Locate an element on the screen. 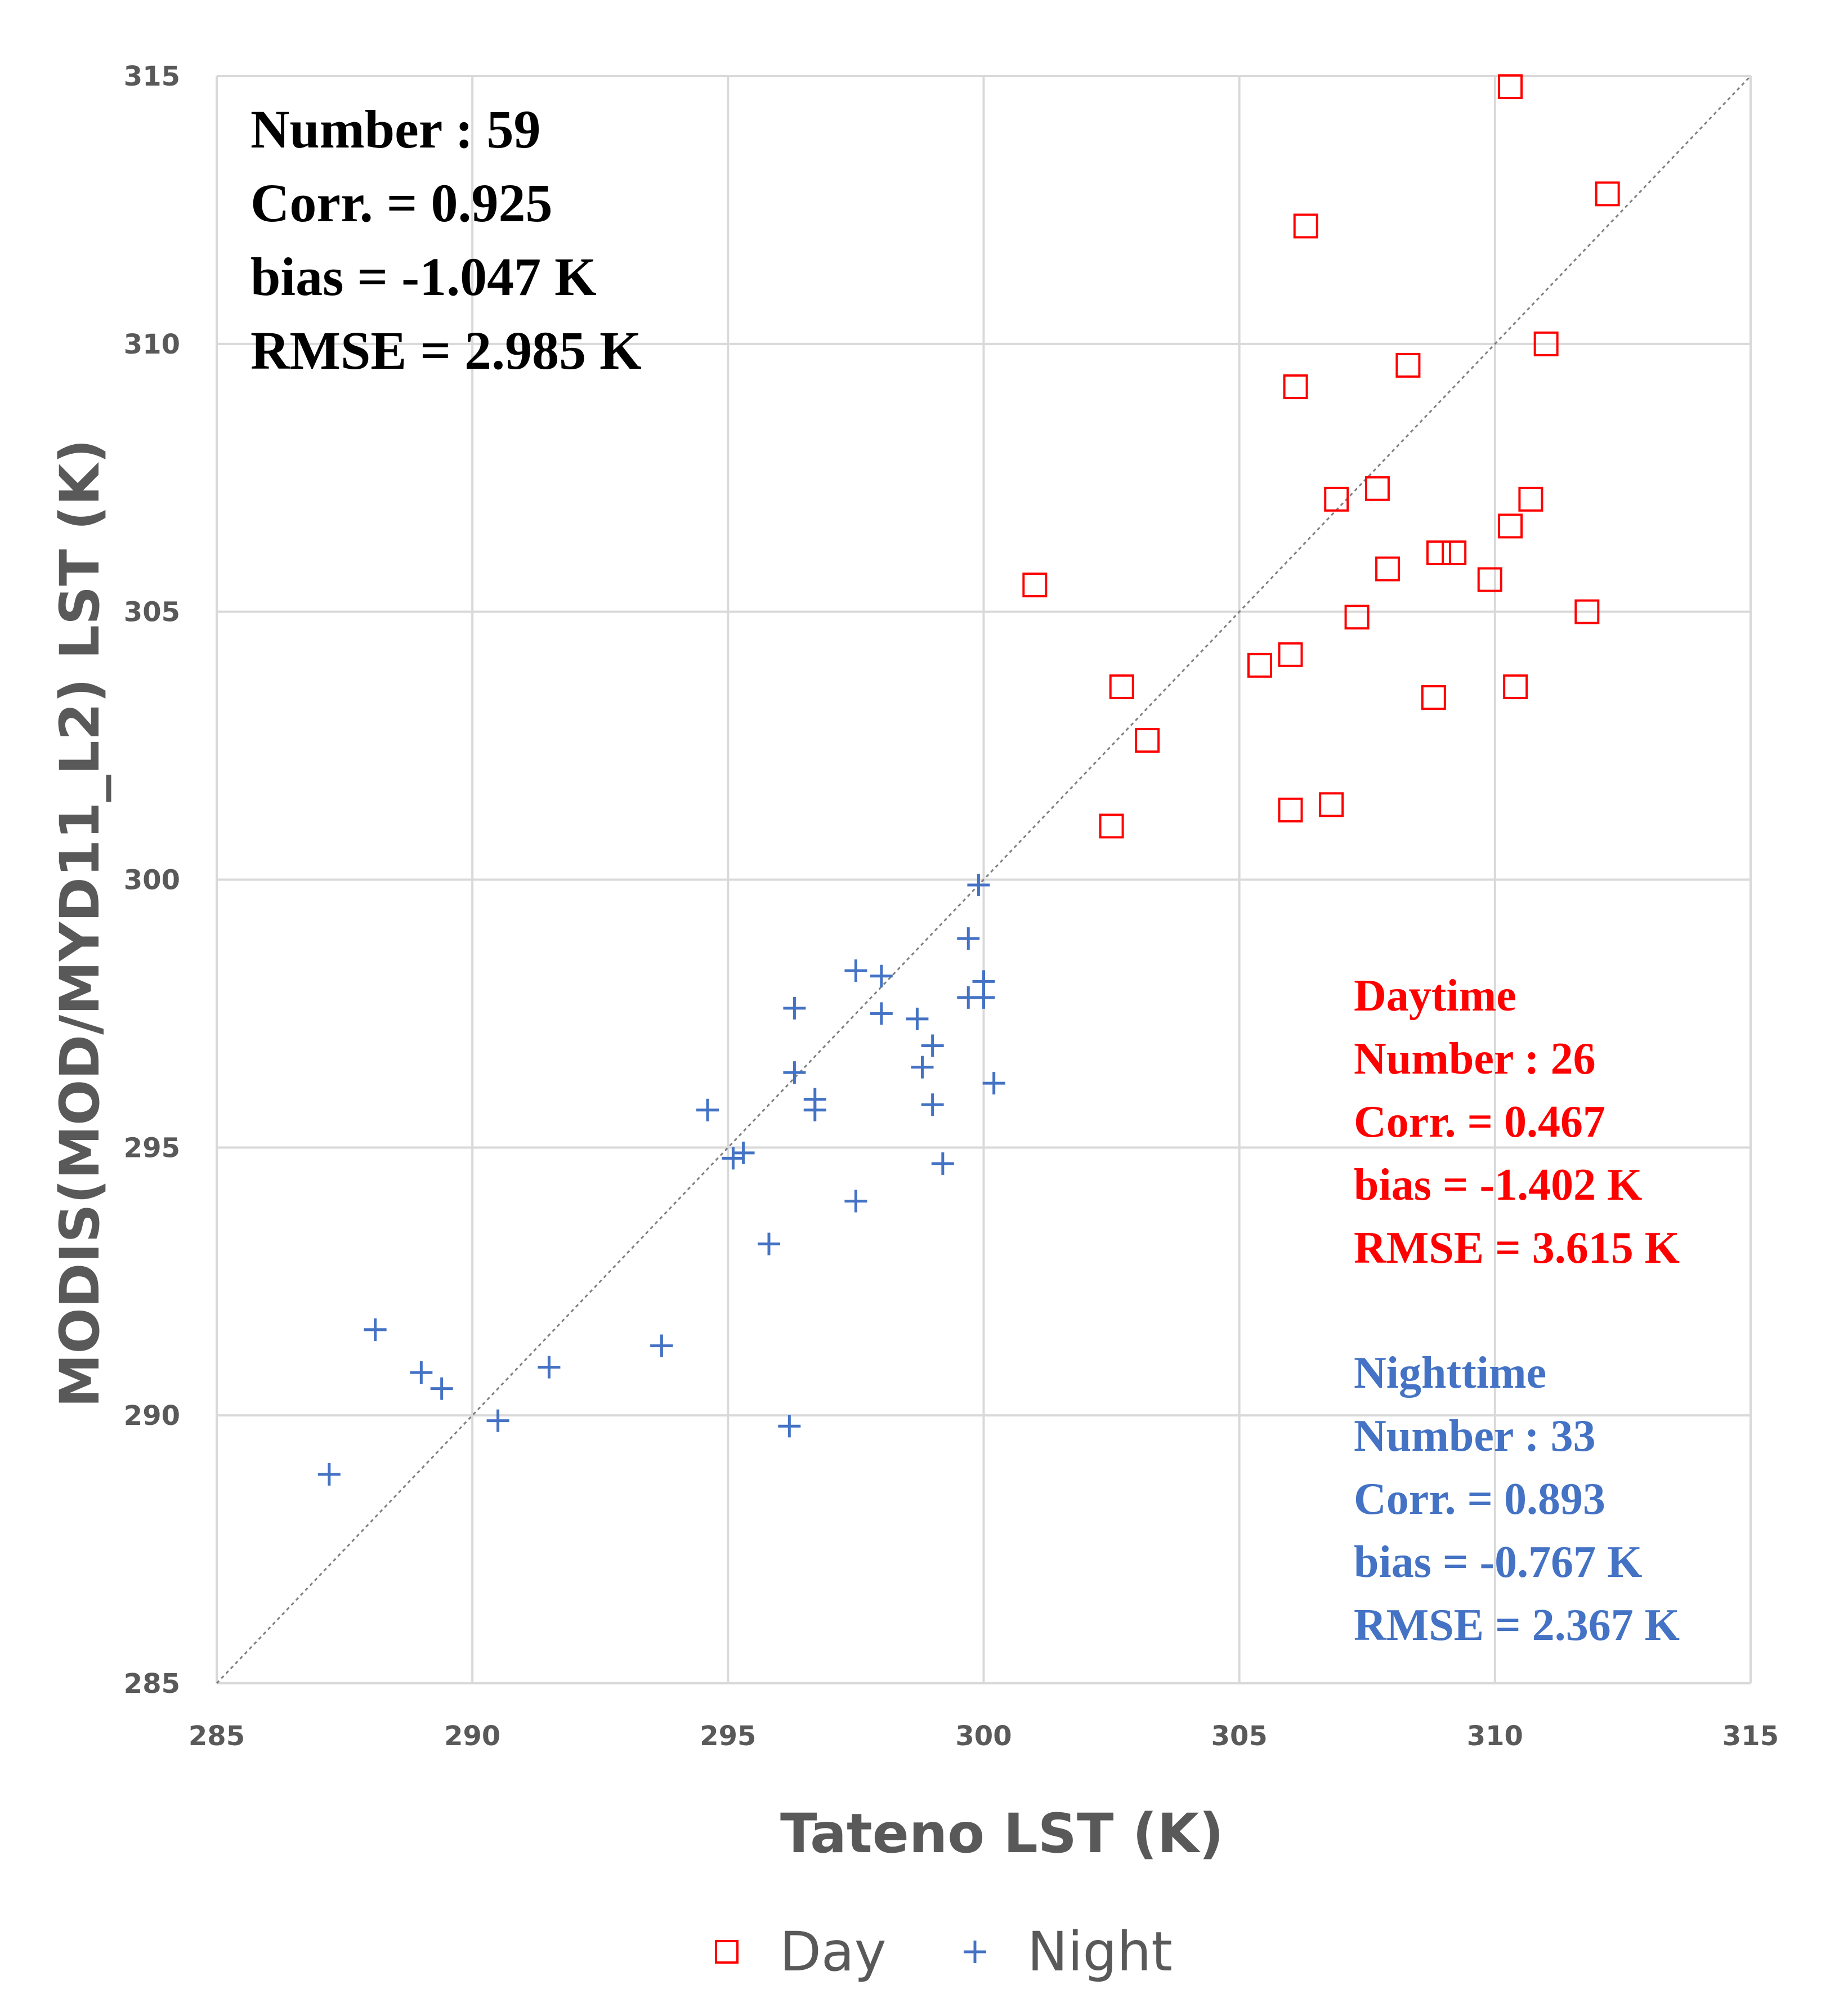 This screenshot has height=2016, width=1848. stats-line: bias = -1.402 K is located at coordinates (1498, 1185).